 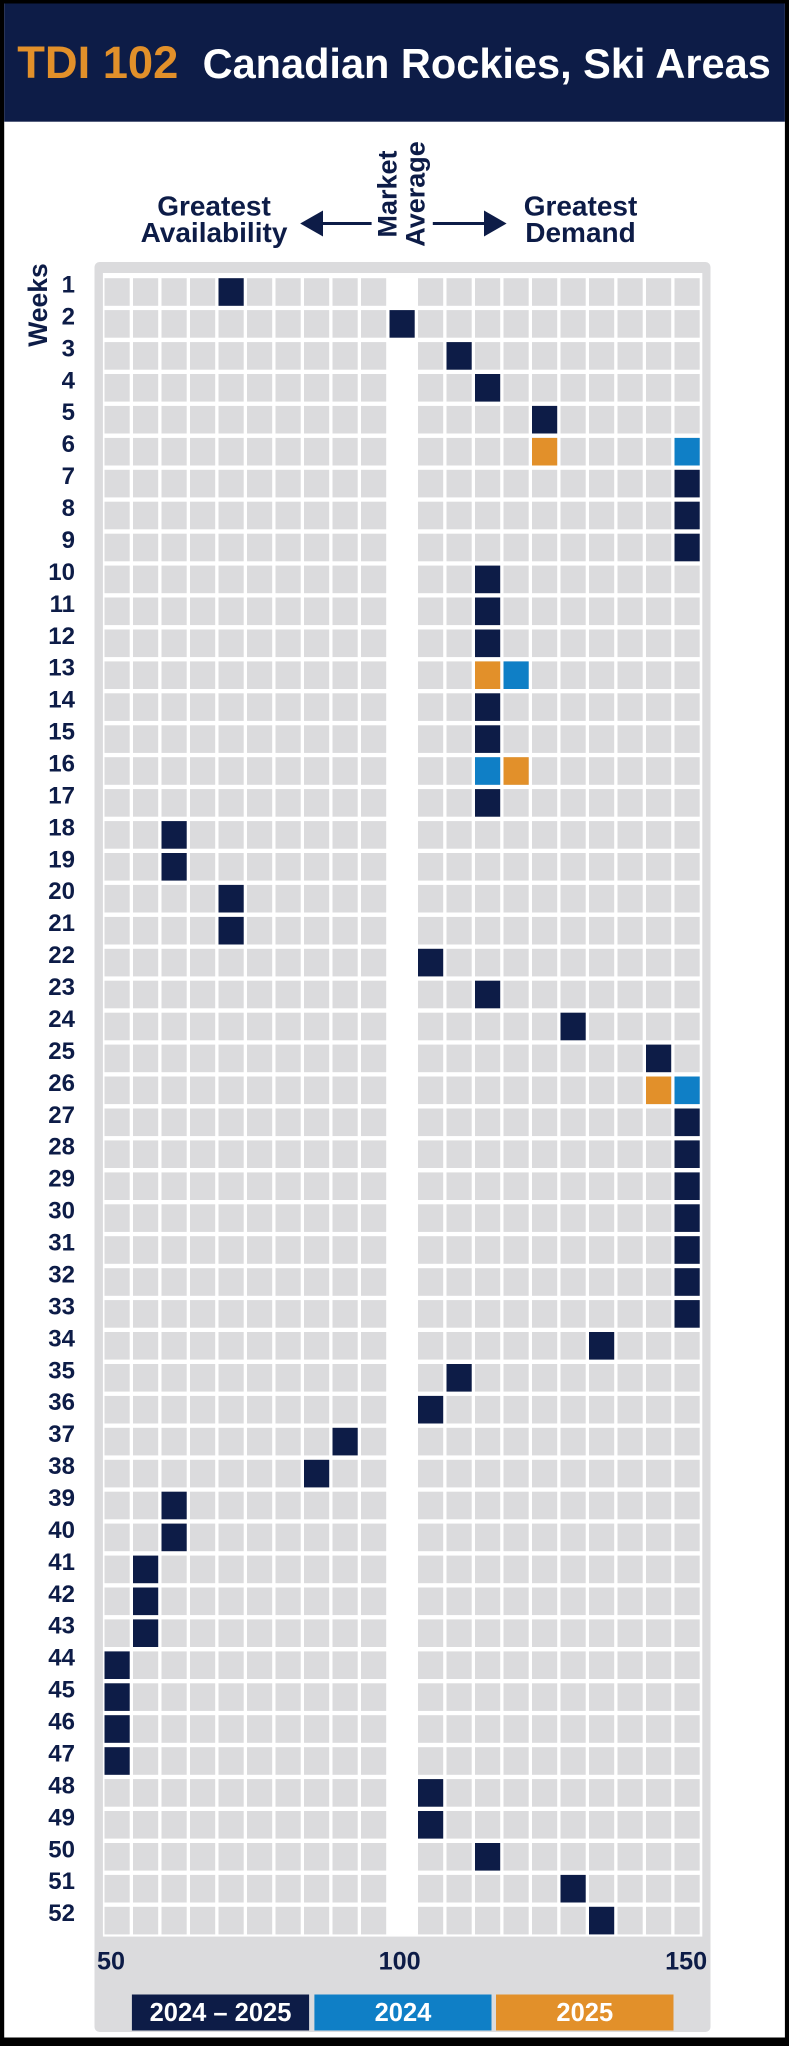 What do you see at coordinates (686, 1961) in the screenshot?
I see `svg-text: 150` at bounding box center [686, 1961].